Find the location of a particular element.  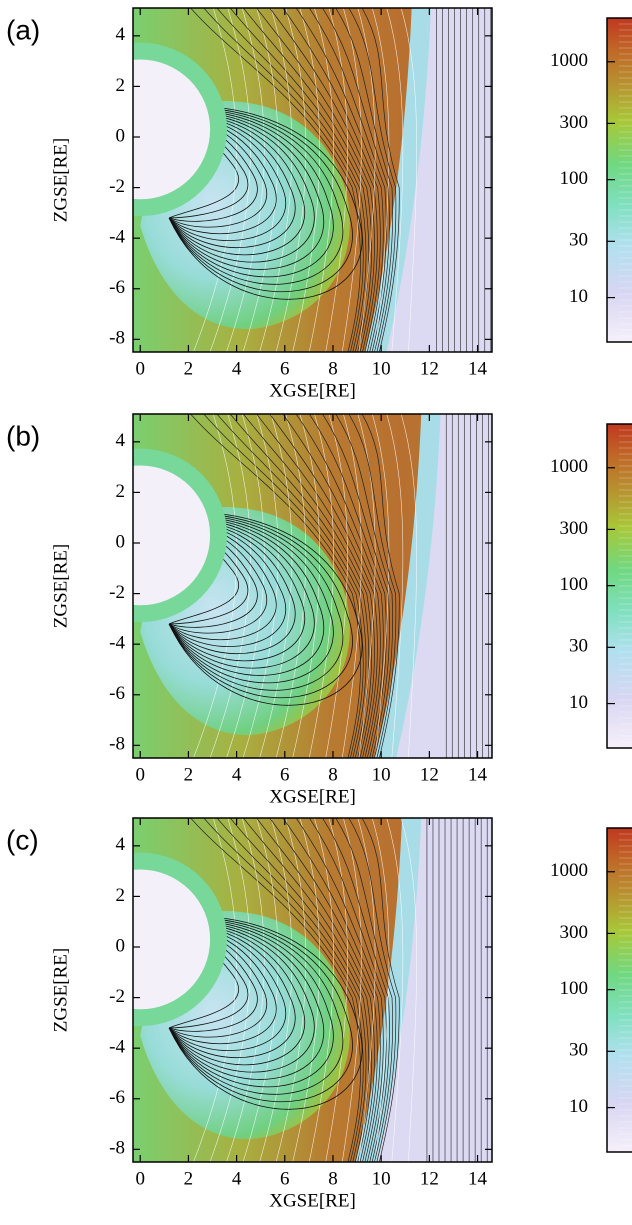

x-tick-label: 6 is located at coordinates (285, 774).